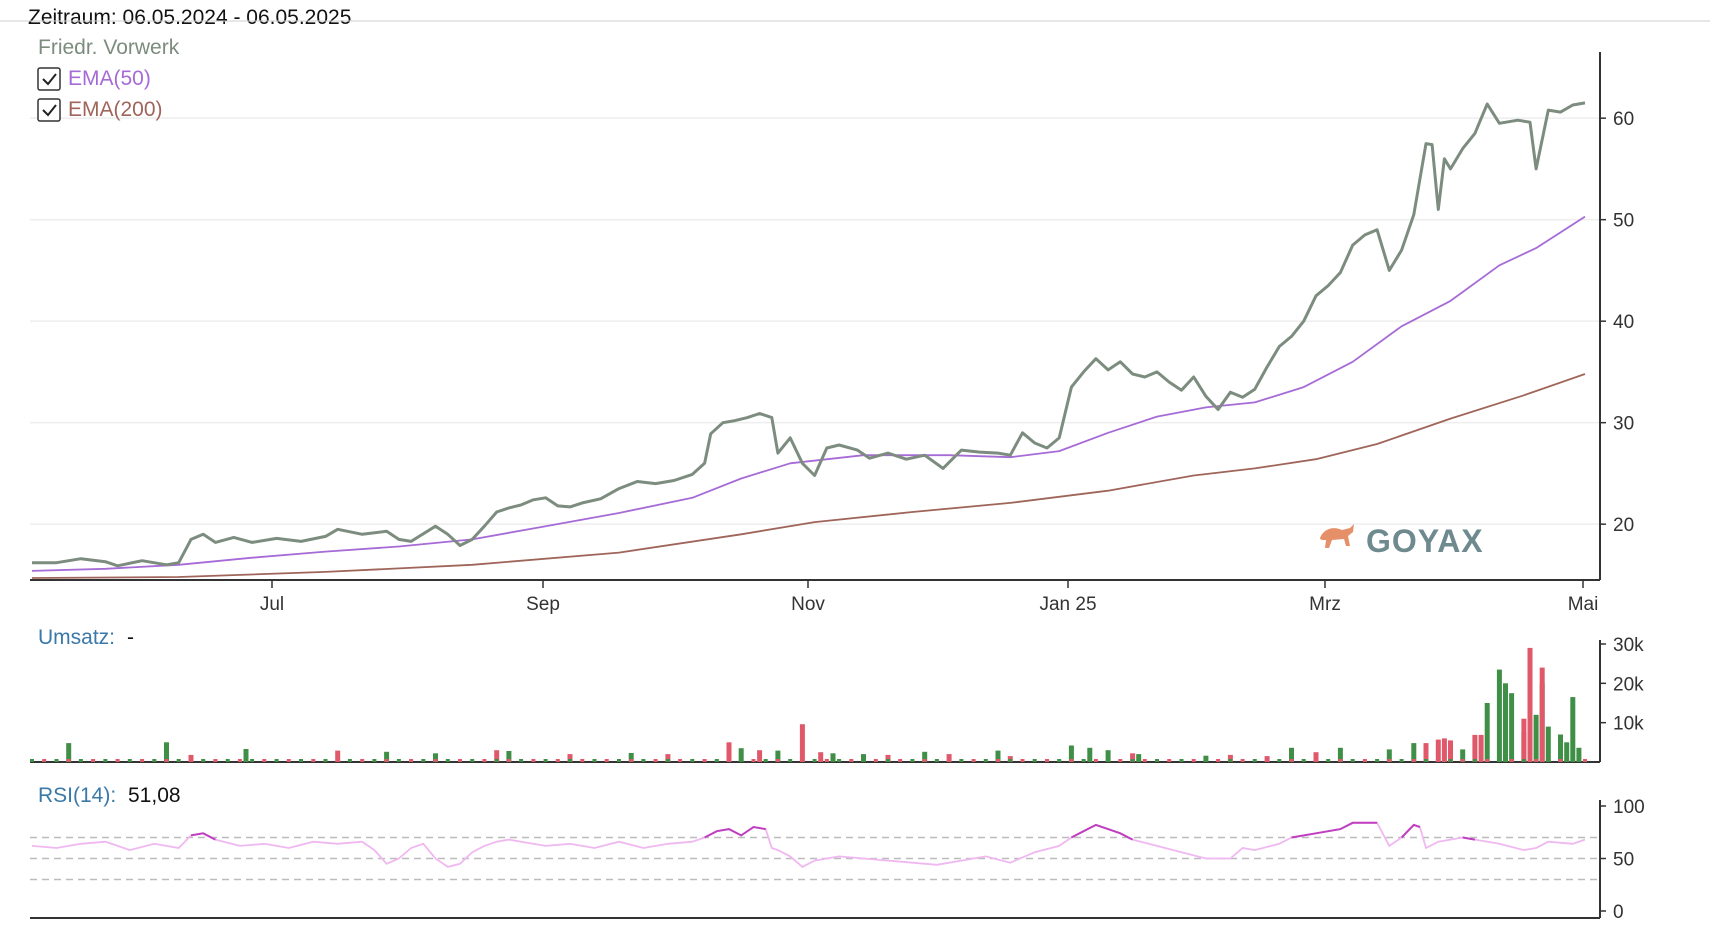  I want to click on x-tick-label: Jul, so click(272, 604).